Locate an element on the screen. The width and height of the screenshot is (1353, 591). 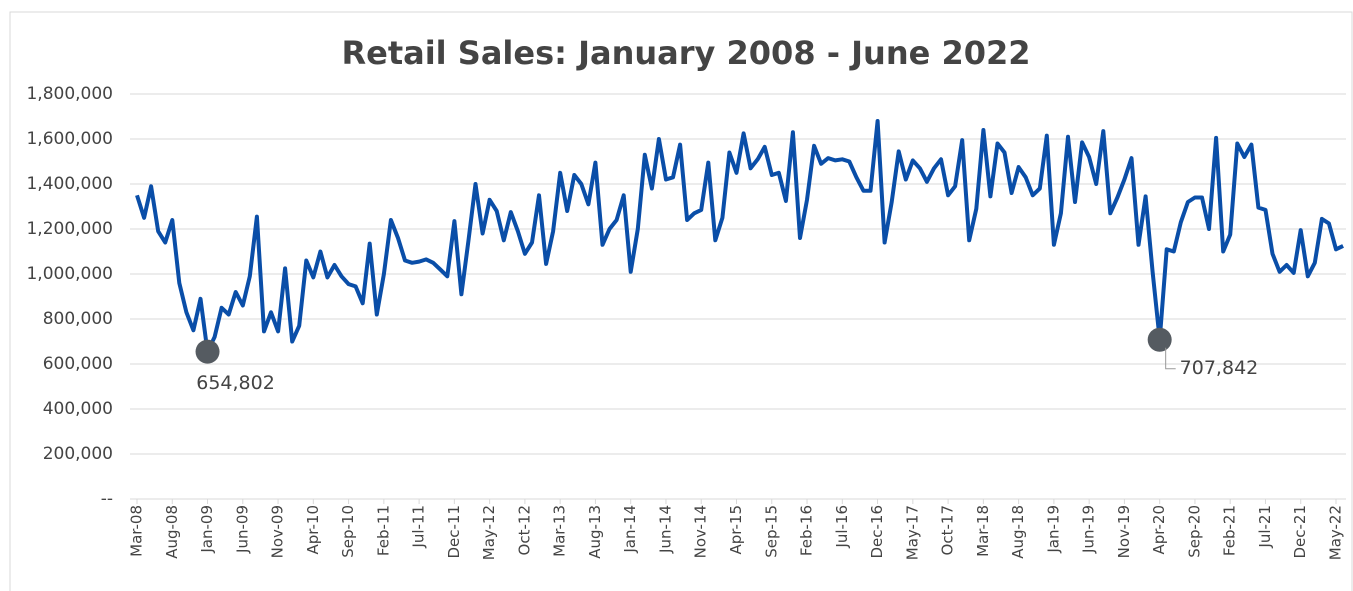
x-tick-label: Jan-14 is located at coordinates (630, 529).